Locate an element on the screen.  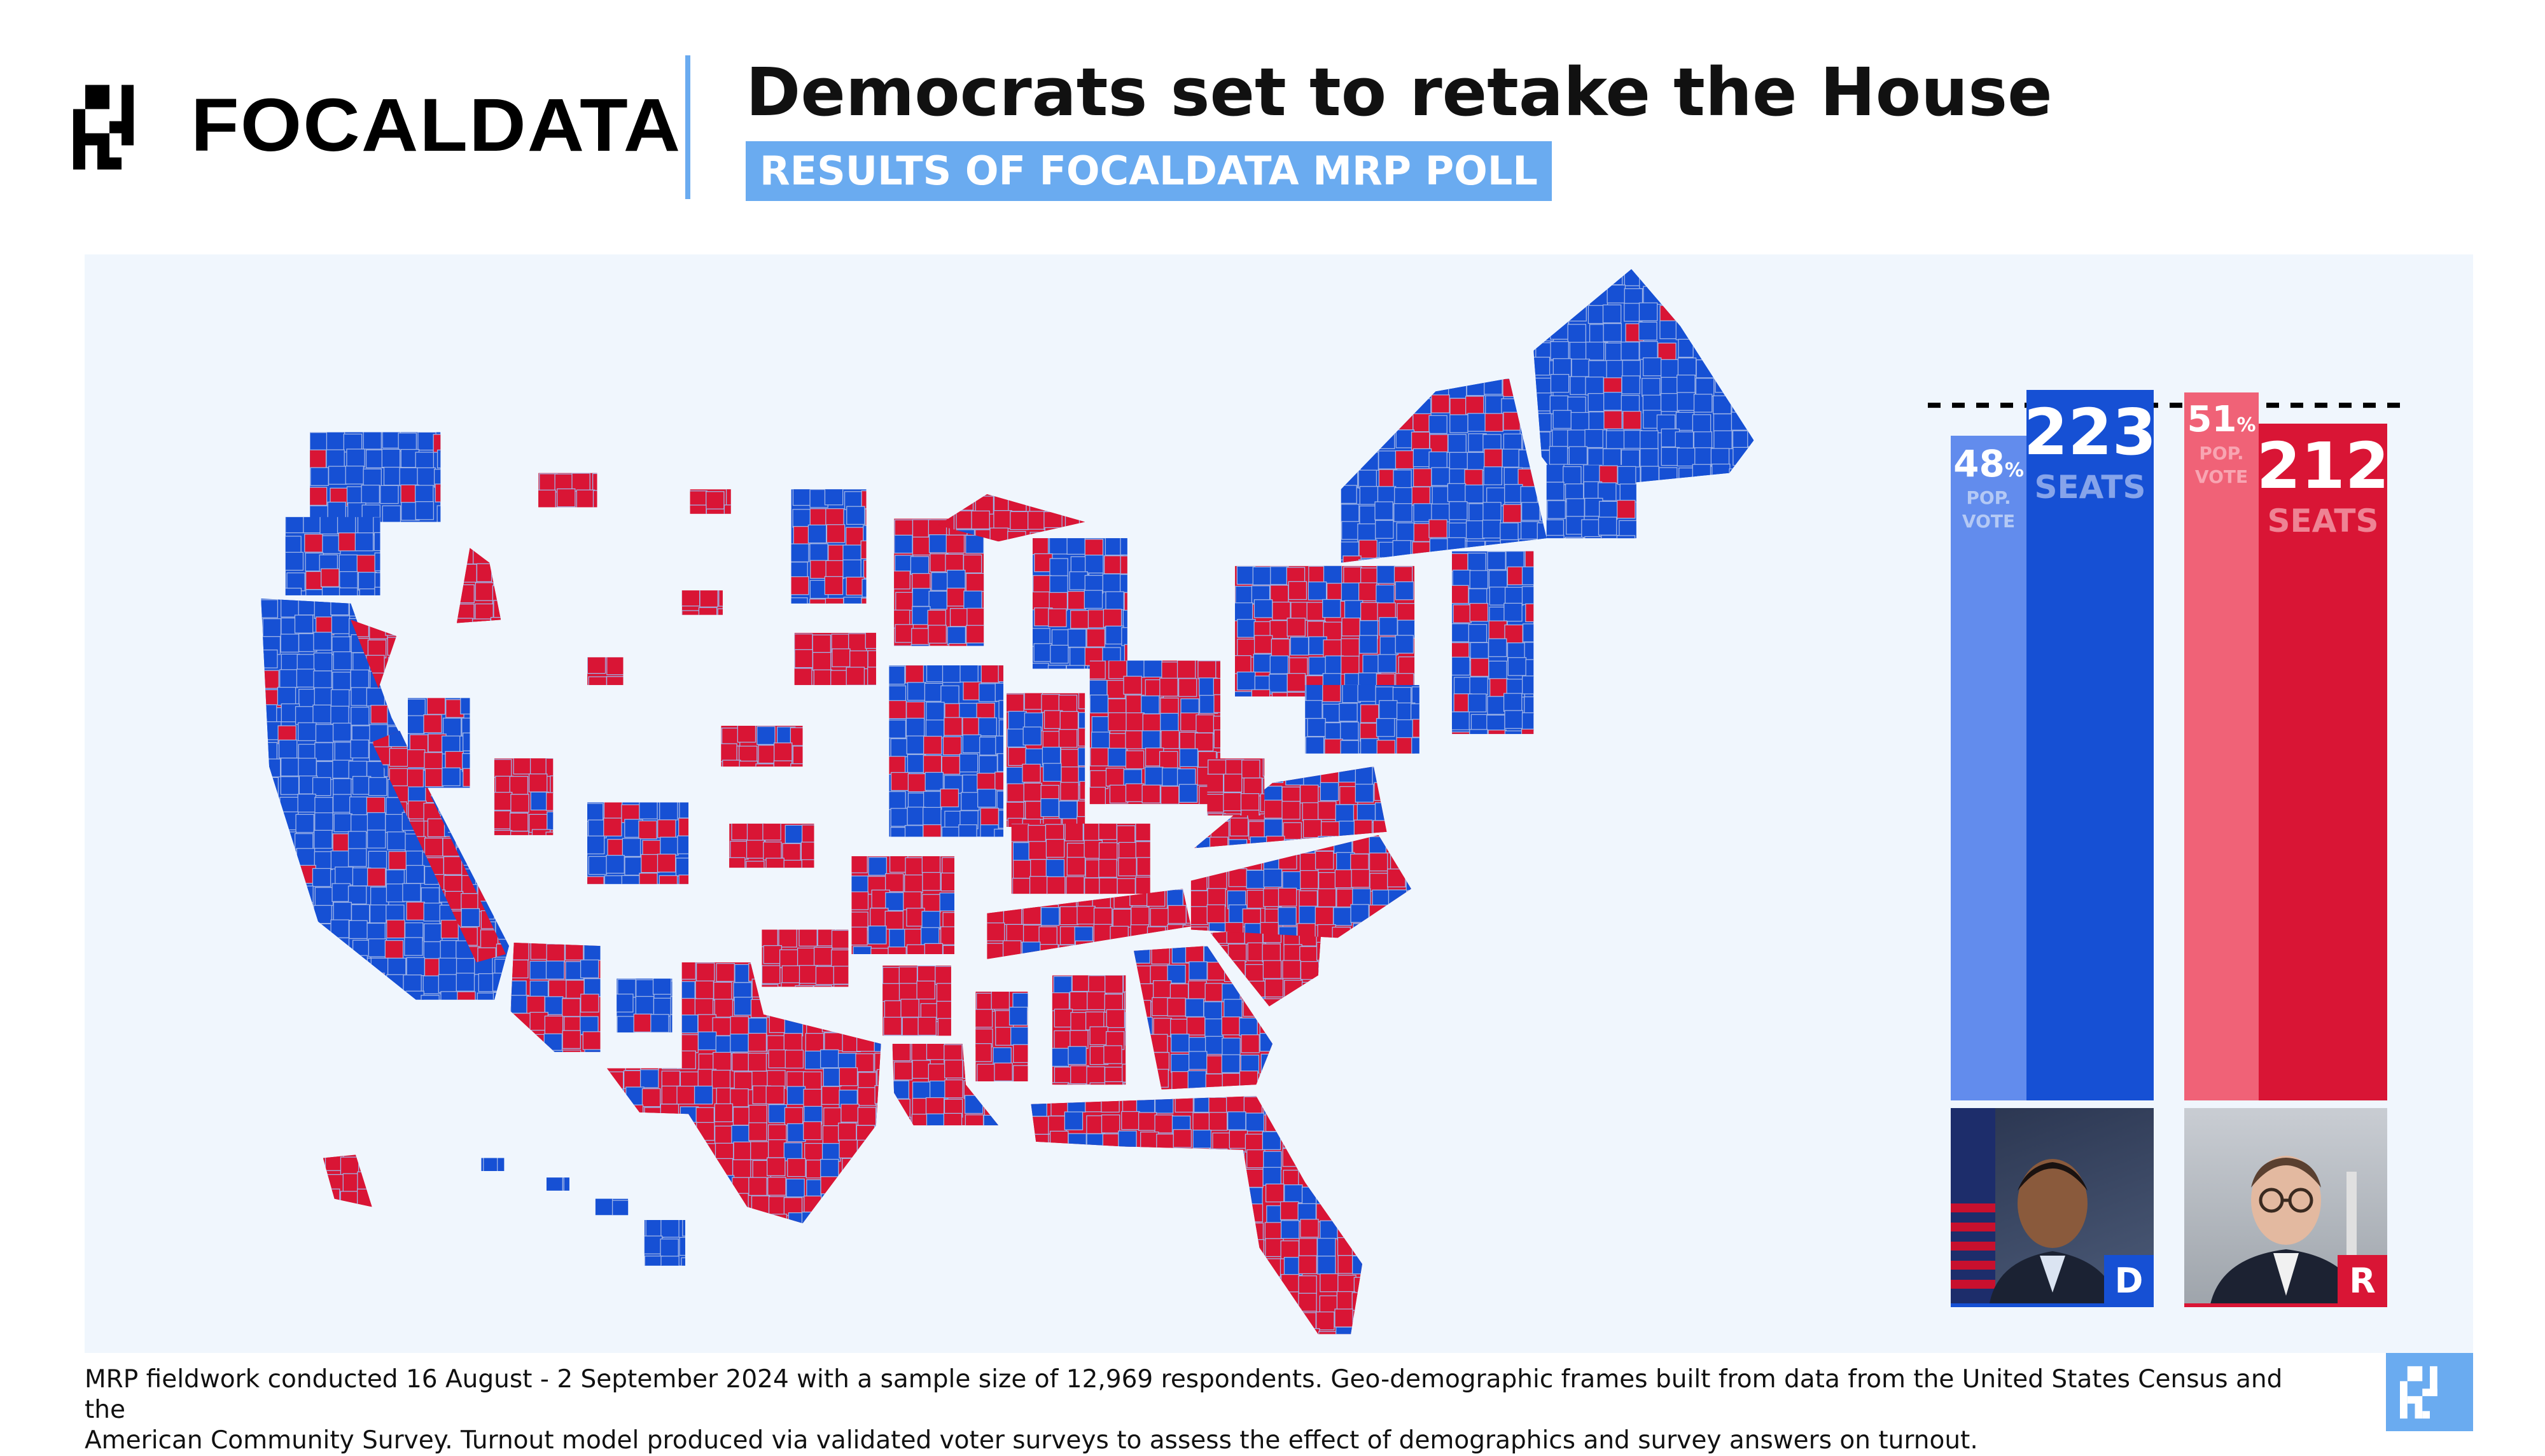
state-ar is located at coordinates (916, 1000).